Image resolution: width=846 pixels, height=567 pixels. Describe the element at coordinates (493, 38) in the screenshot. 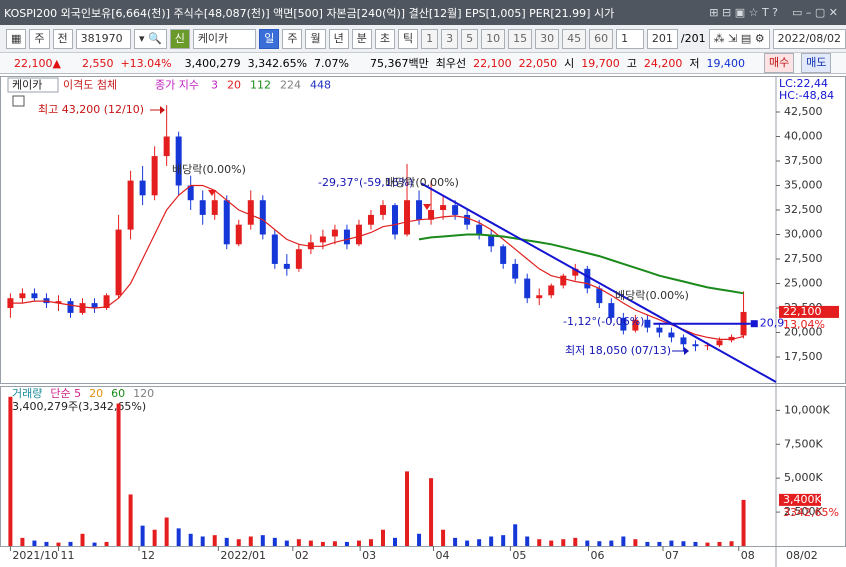

I see `minute-button: 10` at that location.